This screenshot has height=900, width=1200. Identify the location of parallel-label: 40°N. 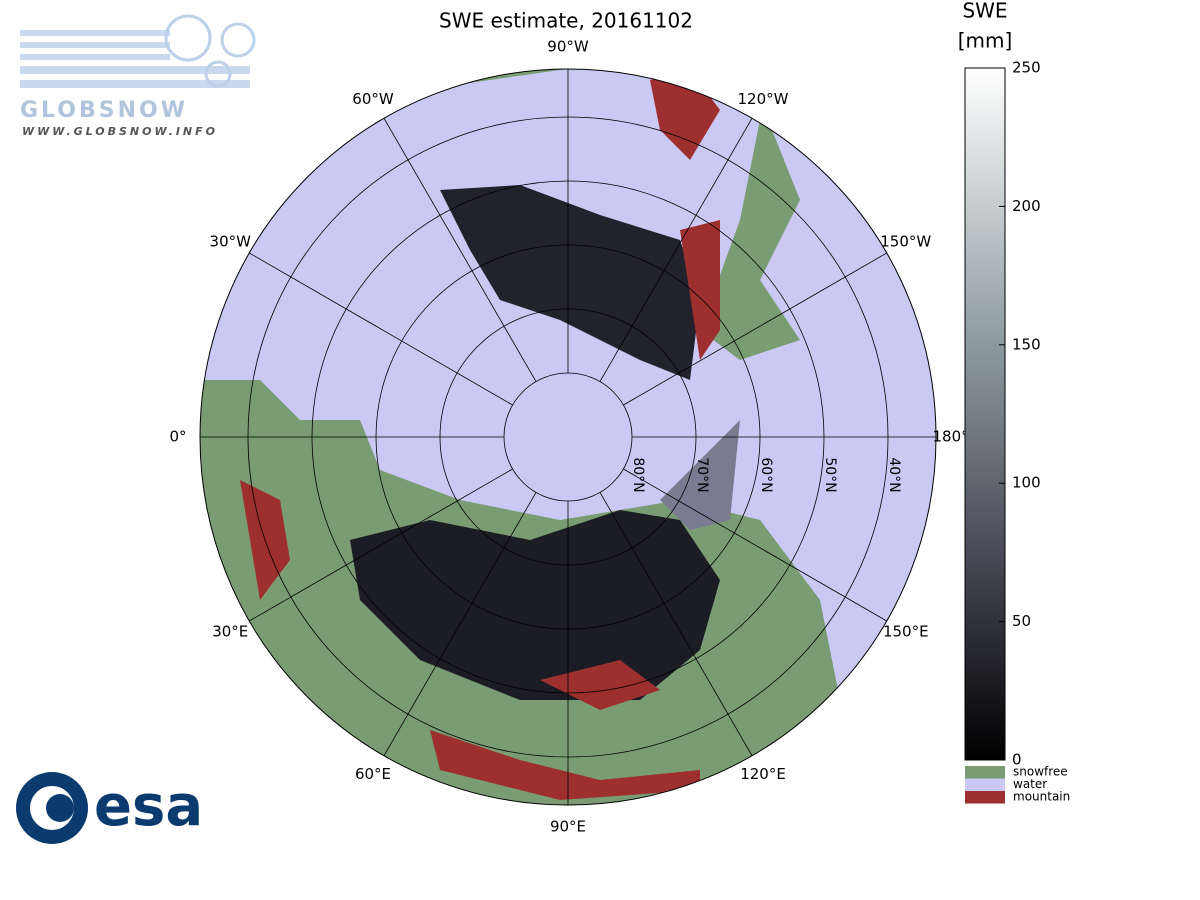
(894, 474).